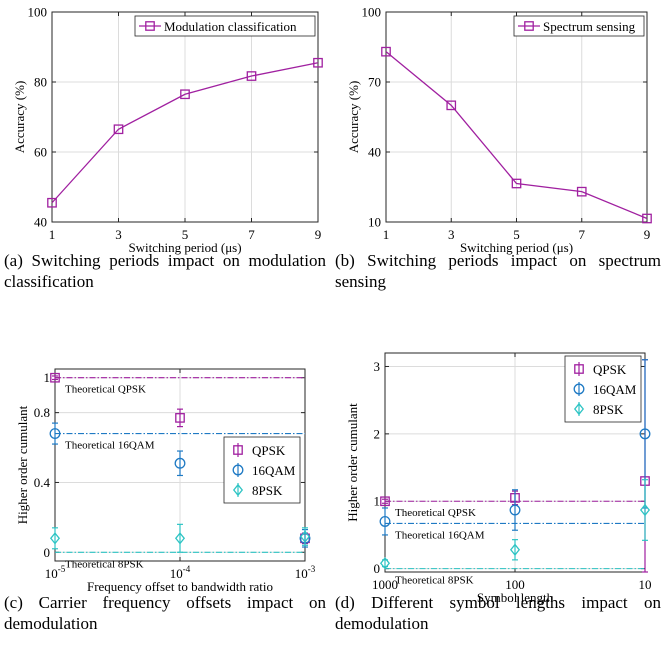  I want to click on legend: QPSK 16QAM 8PSK, so click(603, 389).